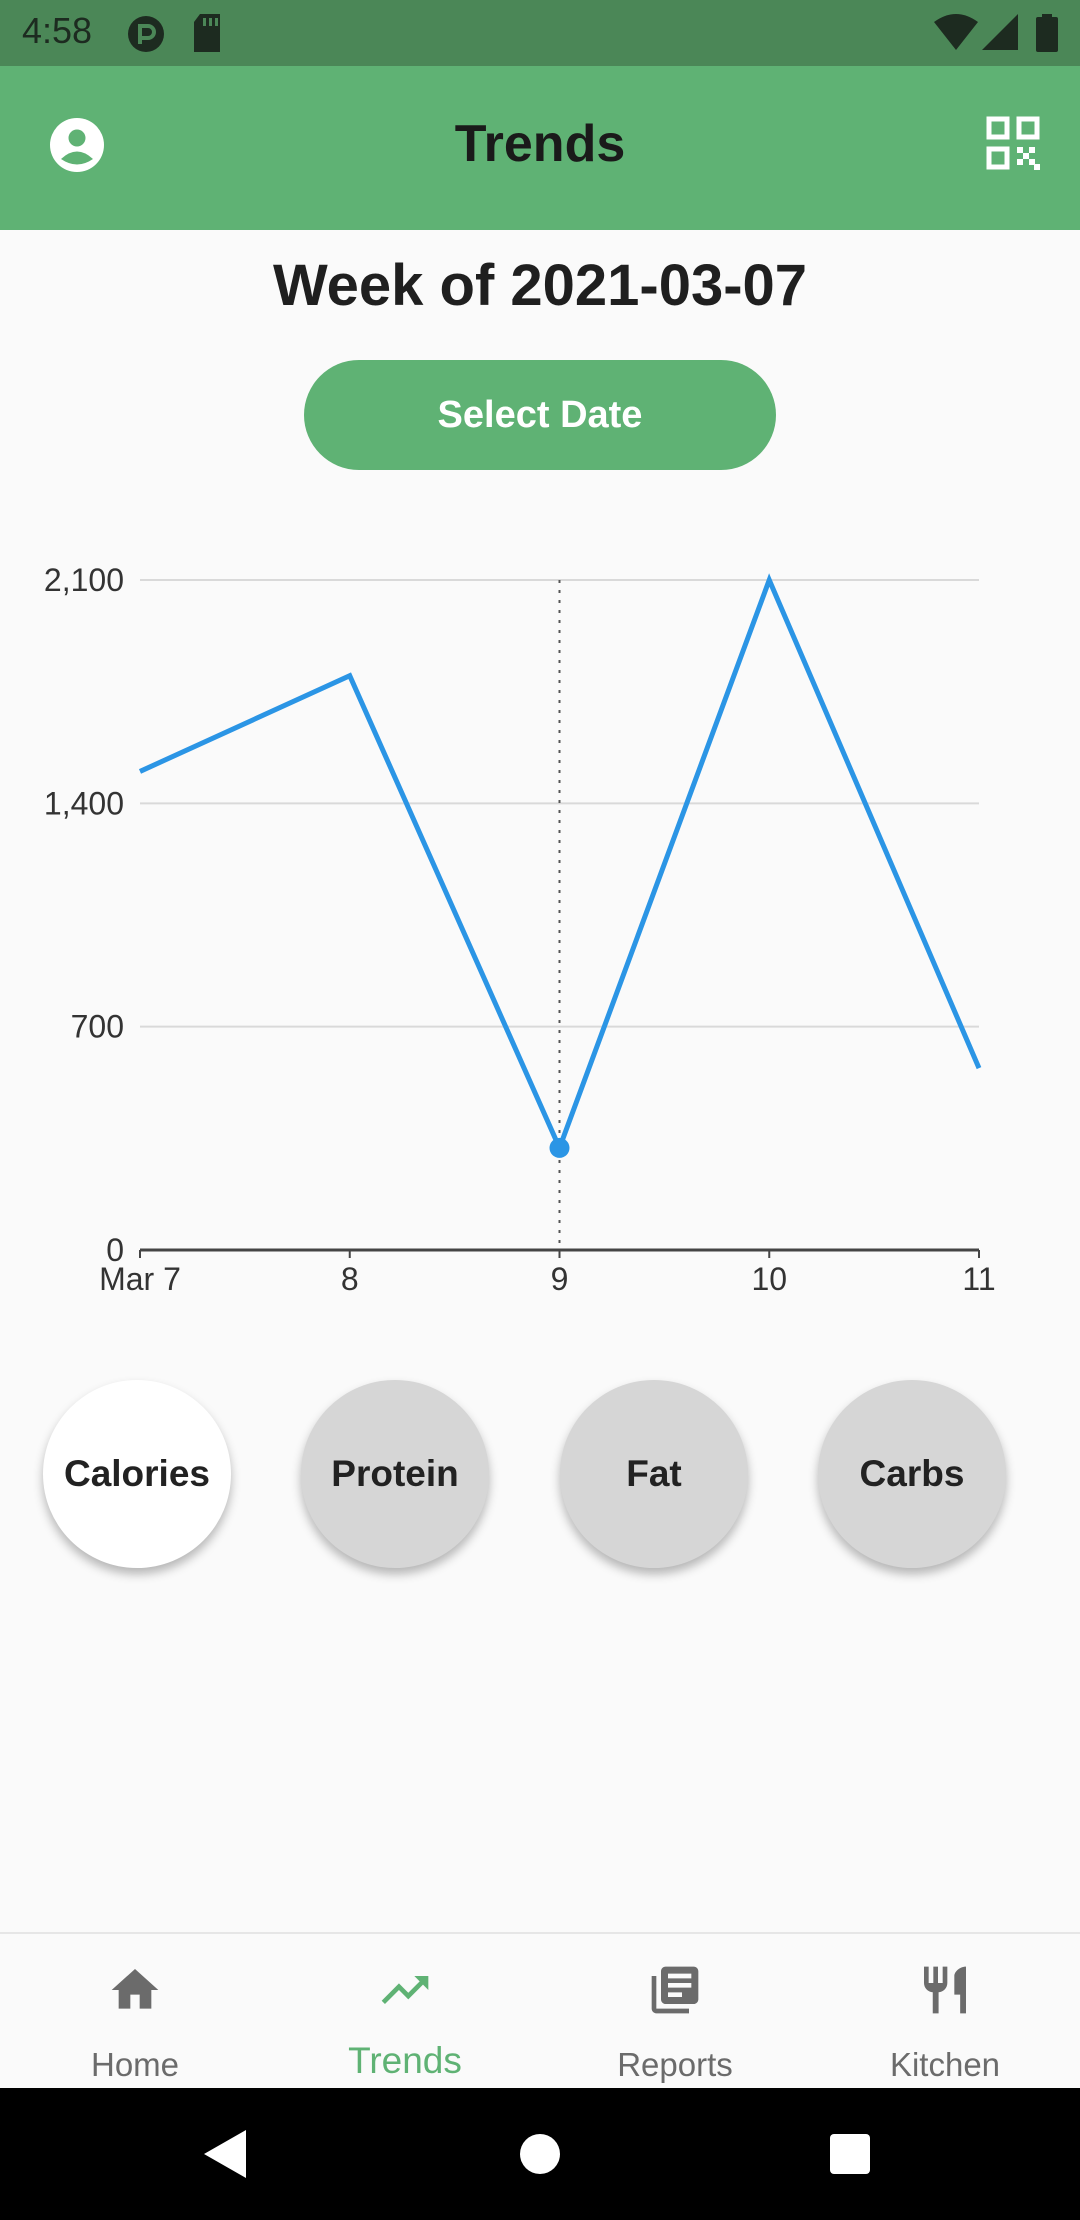 This screenshot has width=1080, height=2220. I want to click on metric-fat-button: Fat, so click(654, 1474).